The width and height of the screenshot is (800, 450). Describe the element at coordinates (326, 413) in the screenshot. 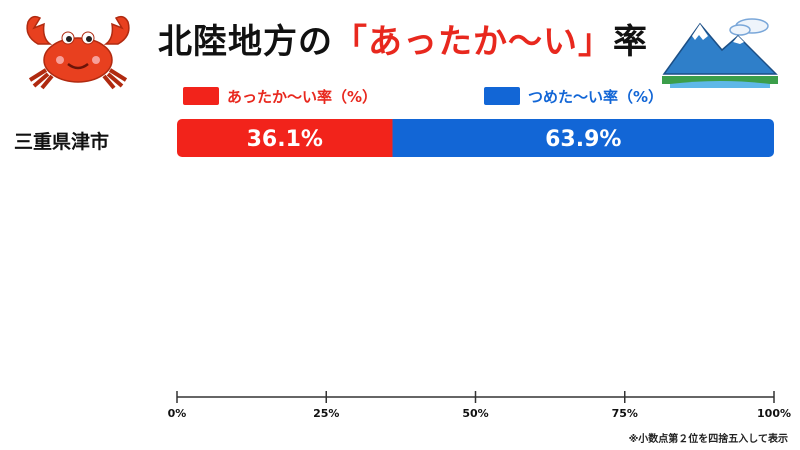

I see `x-tick-label: 25%` at that location.